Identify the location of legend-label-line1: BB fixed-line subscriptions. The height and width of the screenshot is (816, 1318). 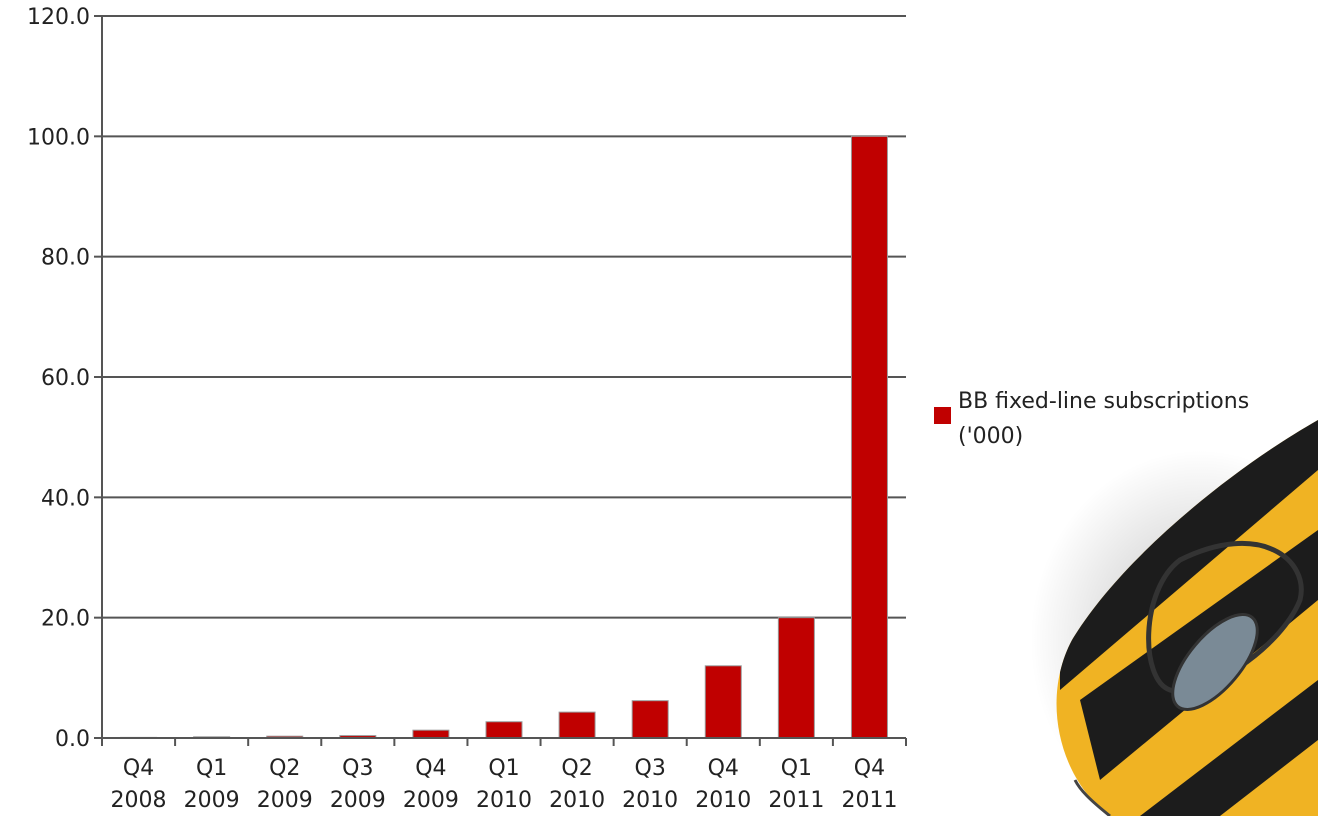
(1103, 401).